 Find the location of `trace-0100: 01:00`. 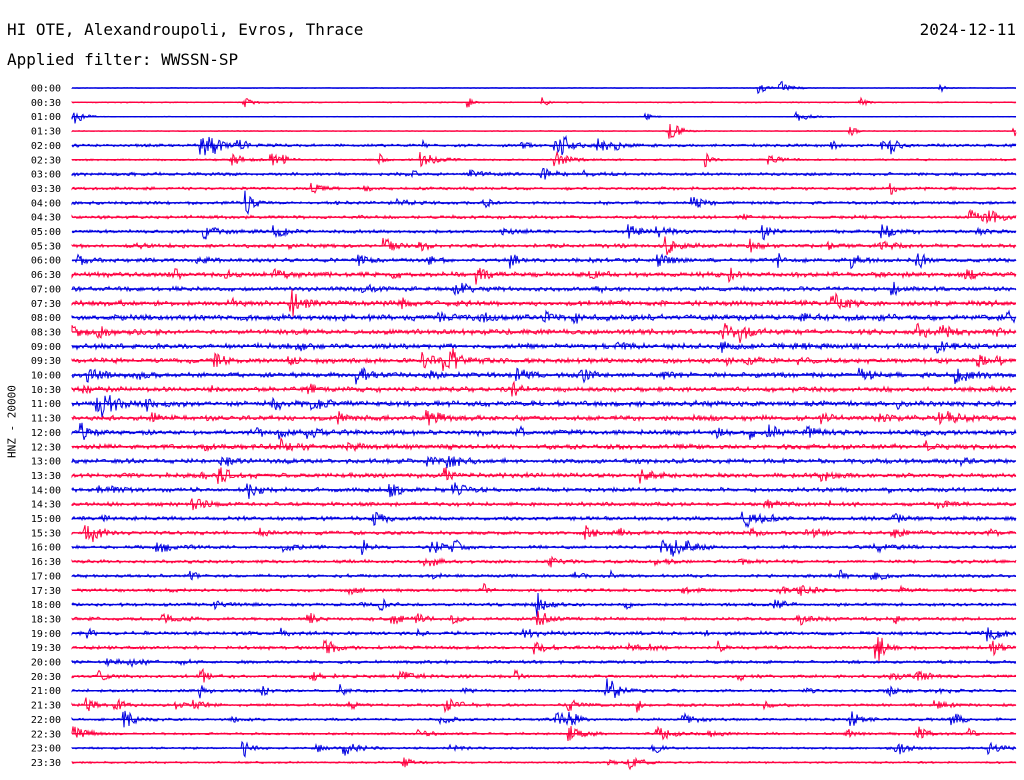

trace-0100: 01:00 is located at coordinates (524, 117).